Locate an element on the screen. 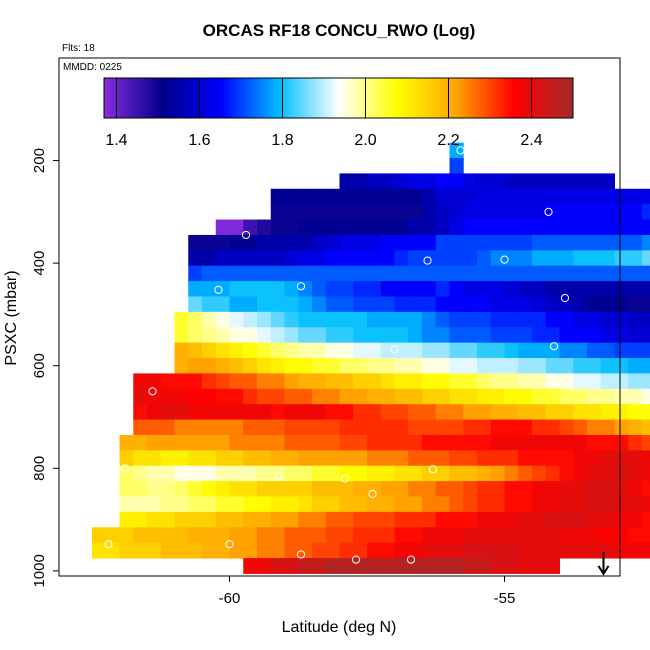  x-axis: -60 -55 is located at coordinates (367, 591).